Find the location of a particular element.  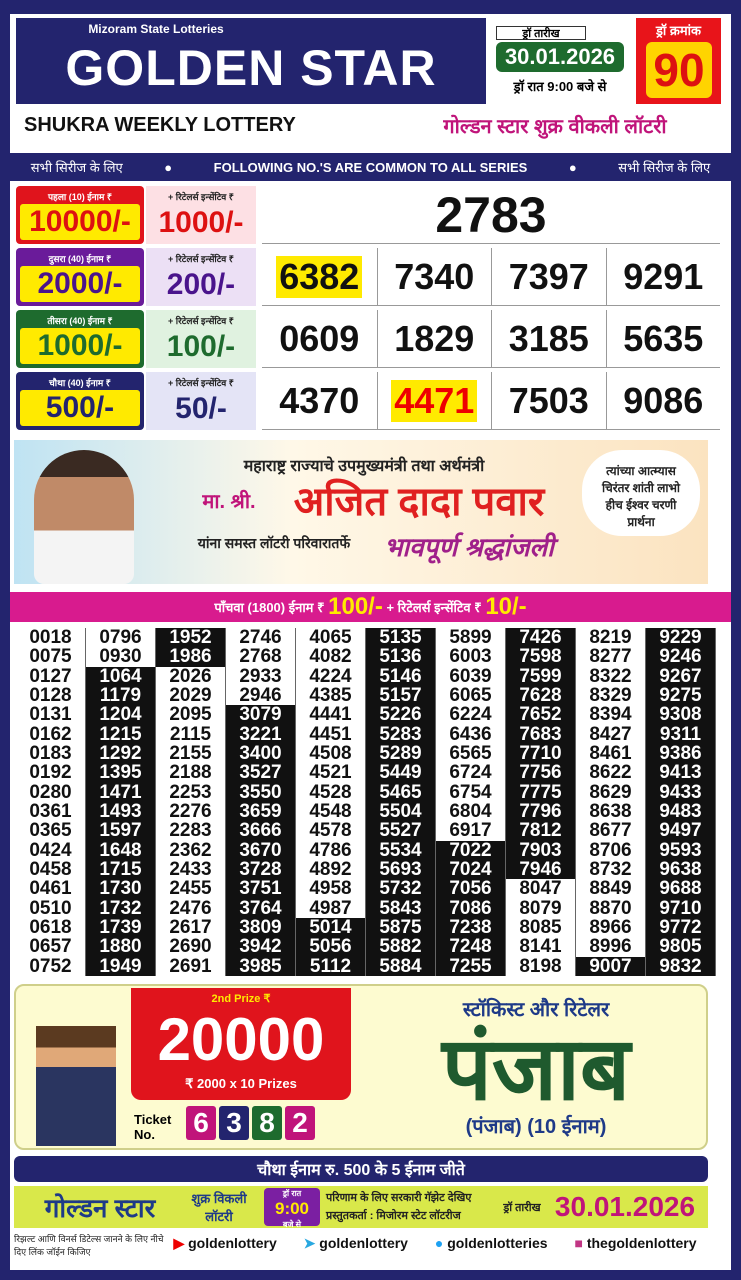

fifth-number: 0127 is located at coordinates (51, 676).